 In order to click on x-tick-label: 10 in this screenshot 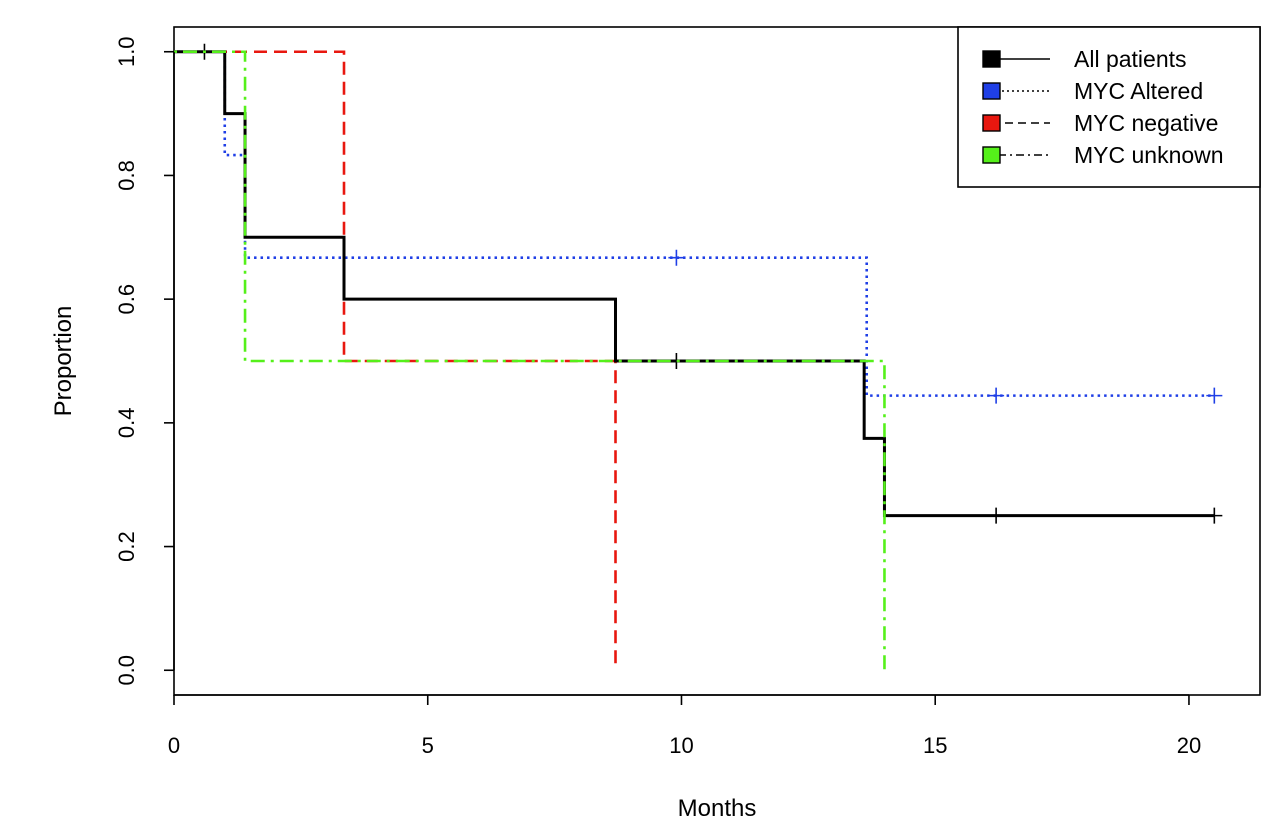, I will do `click(681, 745)`.